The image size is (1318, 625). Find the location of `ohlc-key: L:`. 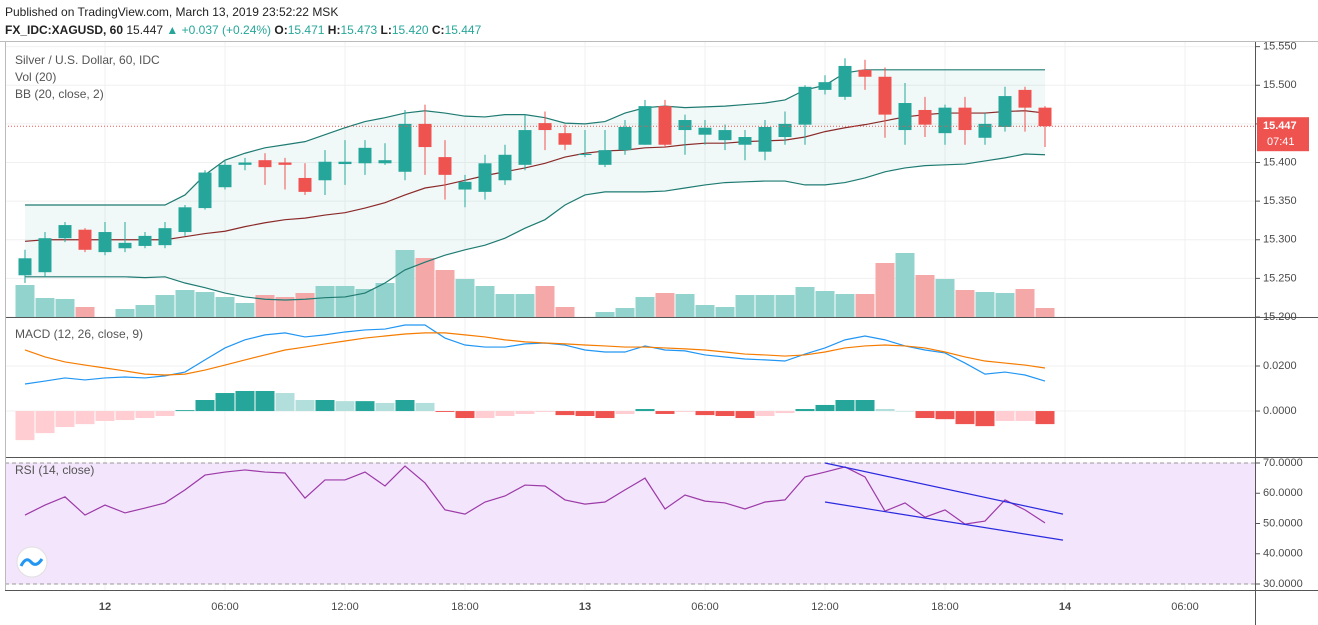

ohlc-key: L: is located at coordinates (386, 30).